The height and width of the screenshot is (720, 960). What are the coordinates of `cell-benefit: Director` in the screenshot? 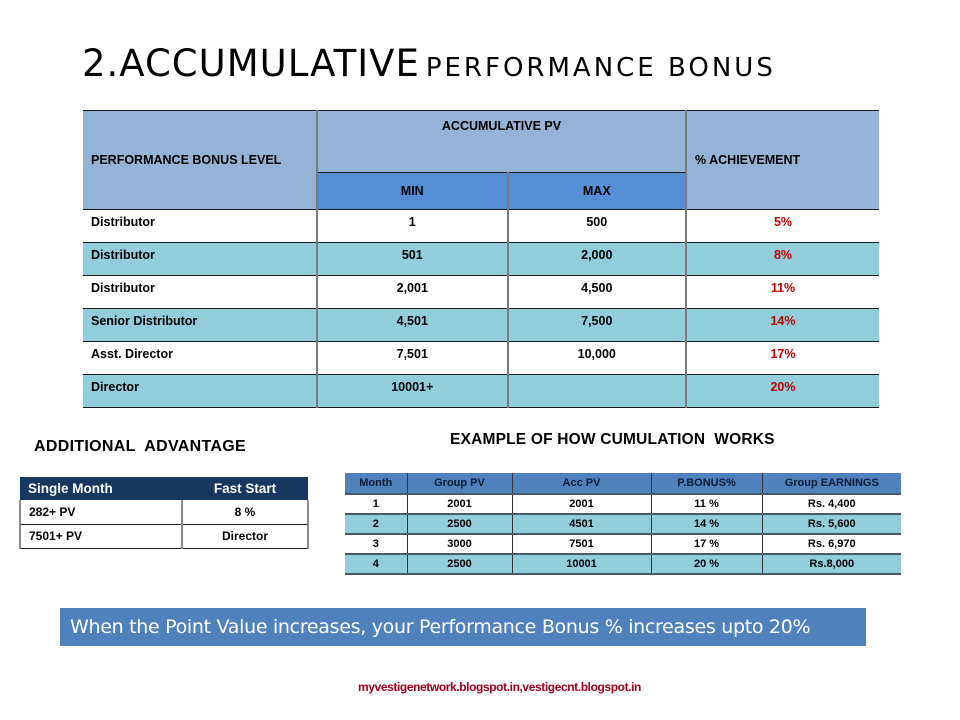 It's located at (245, 536).